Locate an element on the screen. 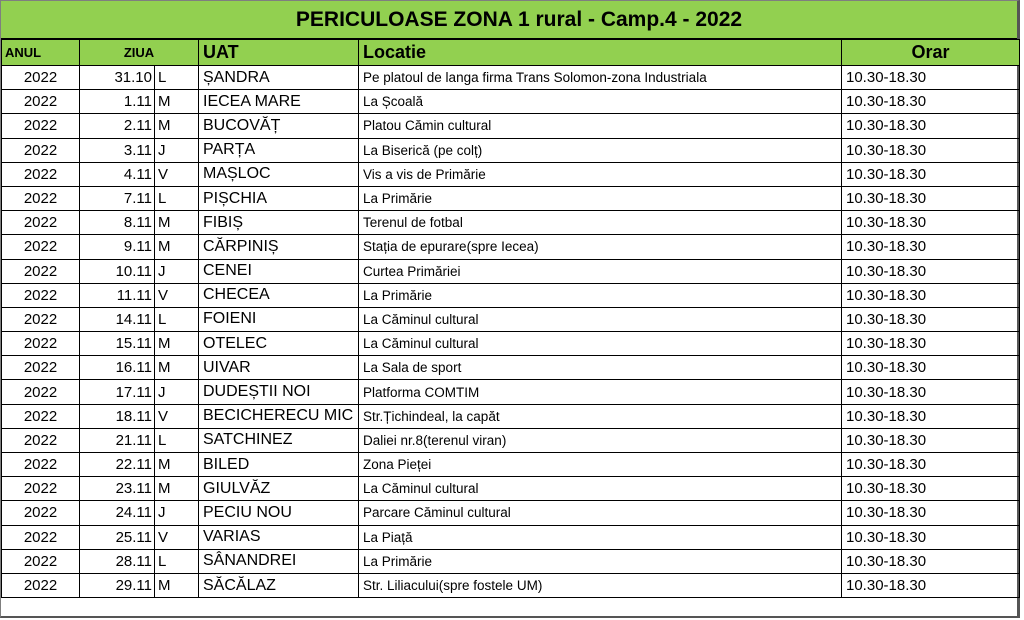 This screenshot has height=620, width=1024. date-cell: 29.11 is located at coordinates (117, 585).